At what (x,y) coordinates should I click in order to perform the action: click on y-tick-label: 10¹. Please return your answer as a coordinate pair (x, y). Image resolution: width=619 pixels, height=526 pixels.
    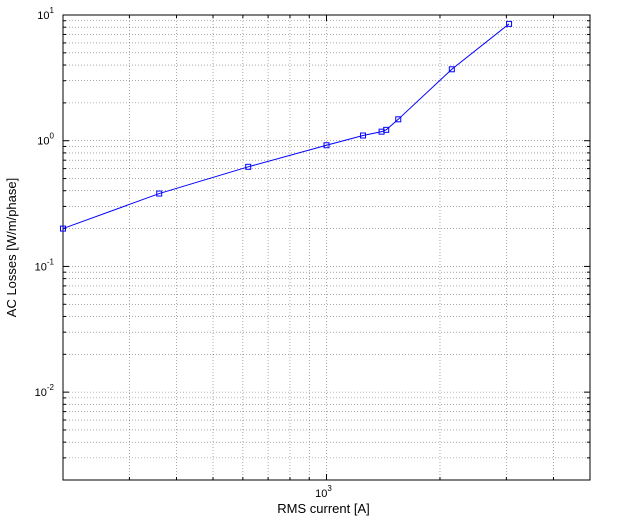
    Looking at the image, I should click on (45, 14).